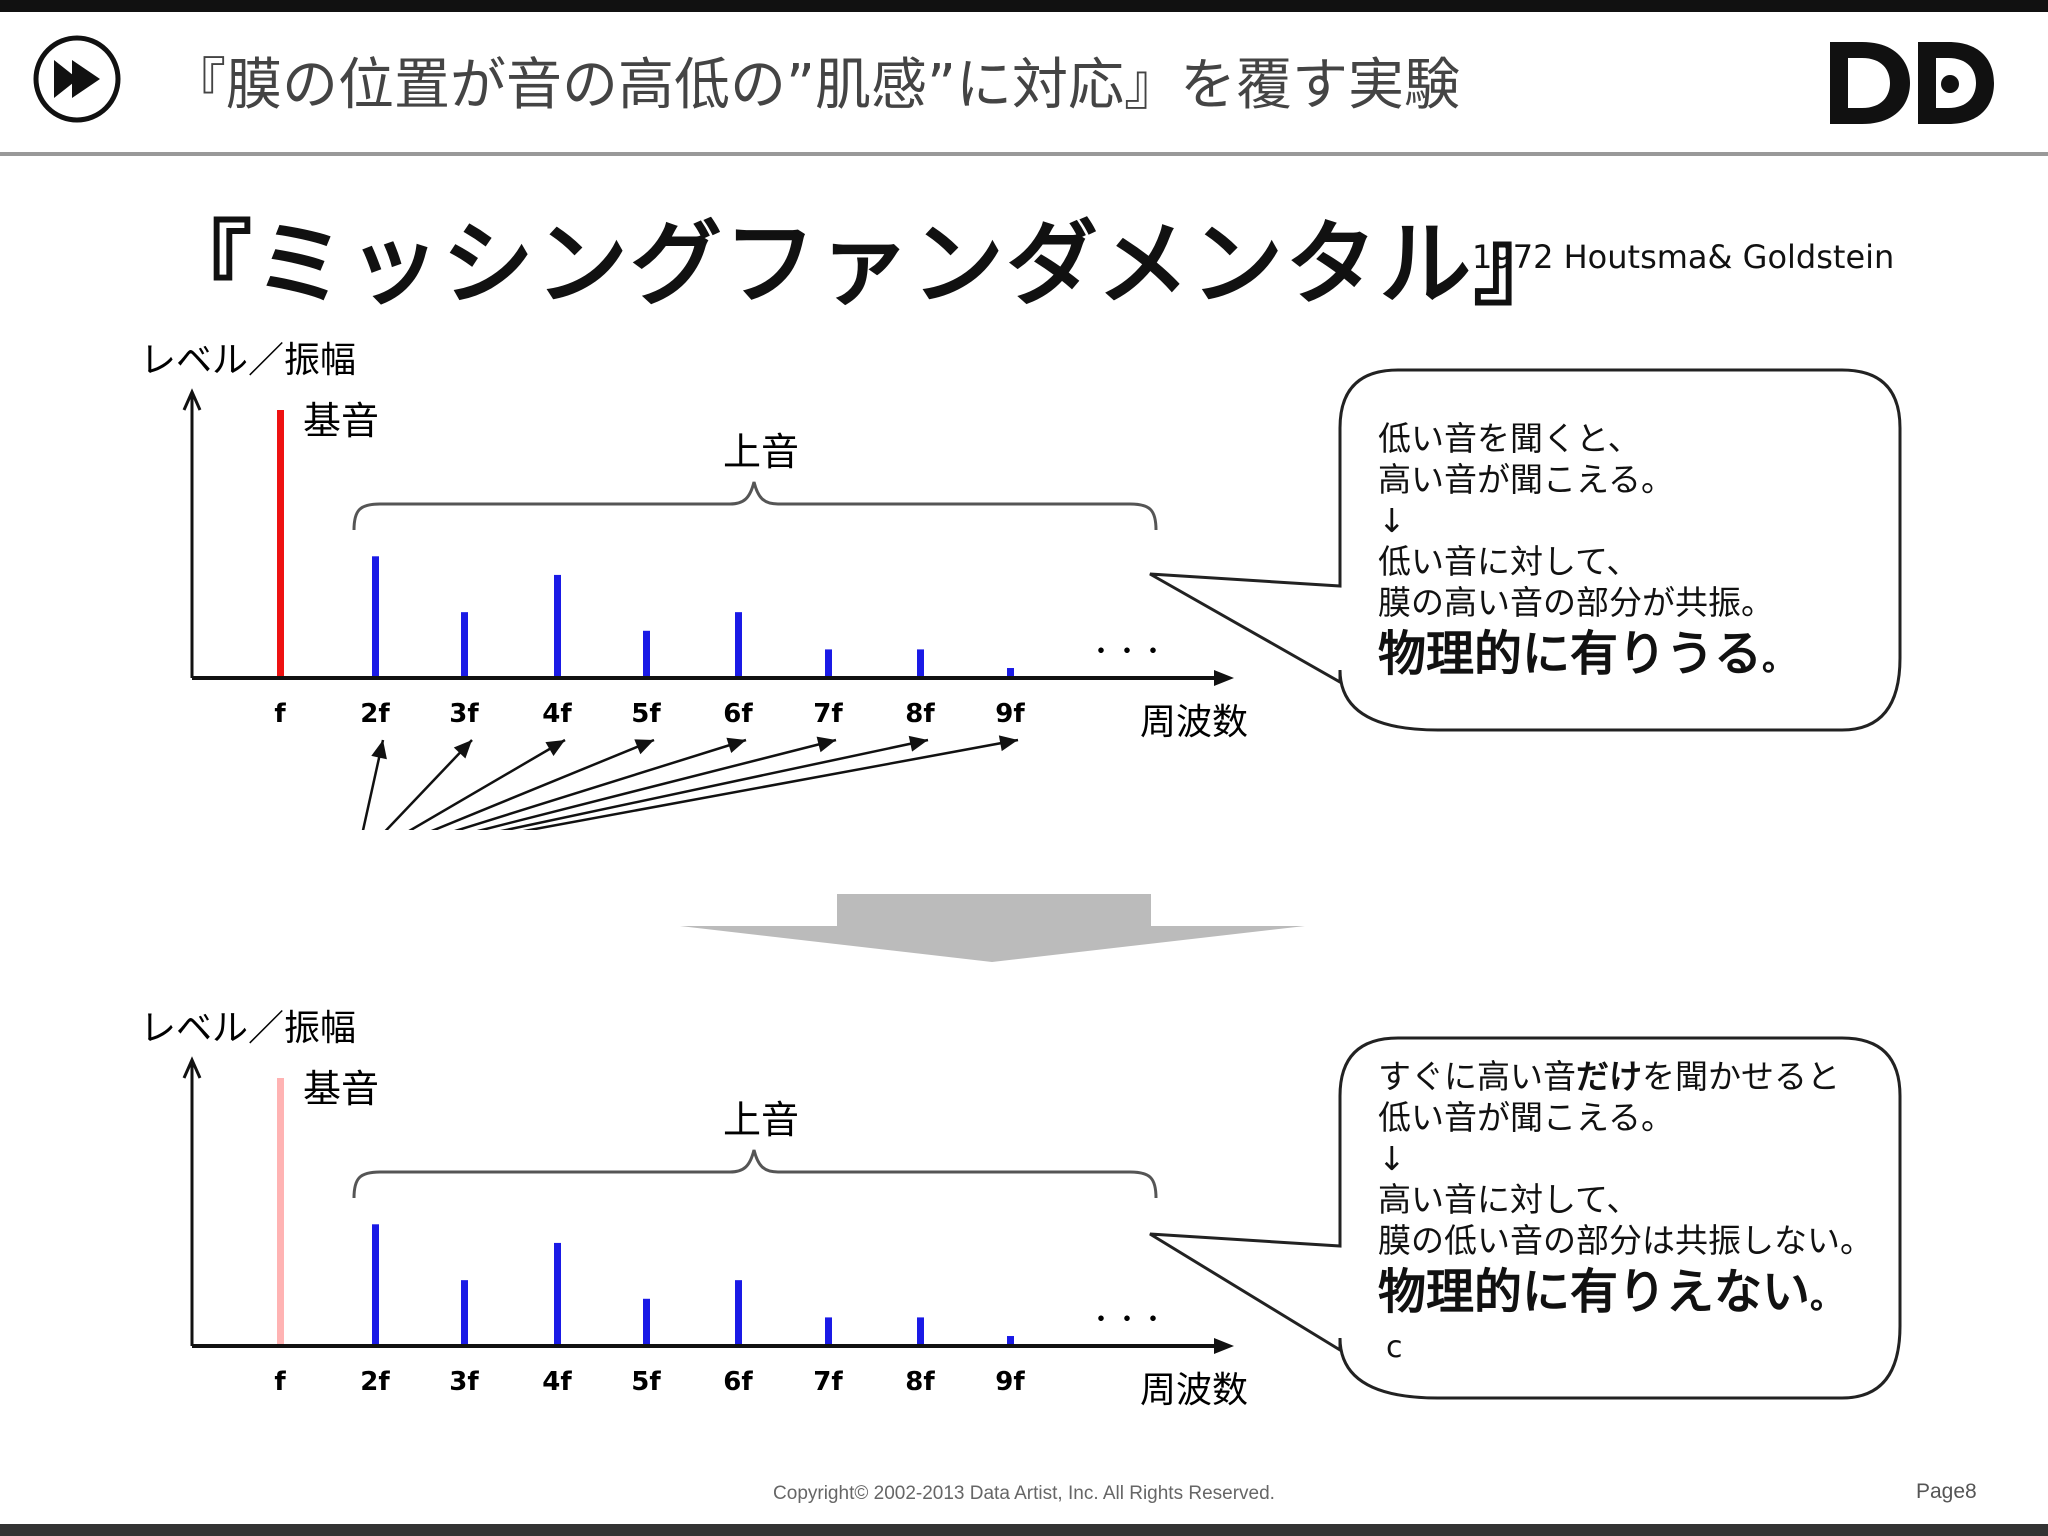  What do you see at coordinates (1024, 1530) in the screenshot?
I see `bottom-border` at bounding box center [1024, 1530].